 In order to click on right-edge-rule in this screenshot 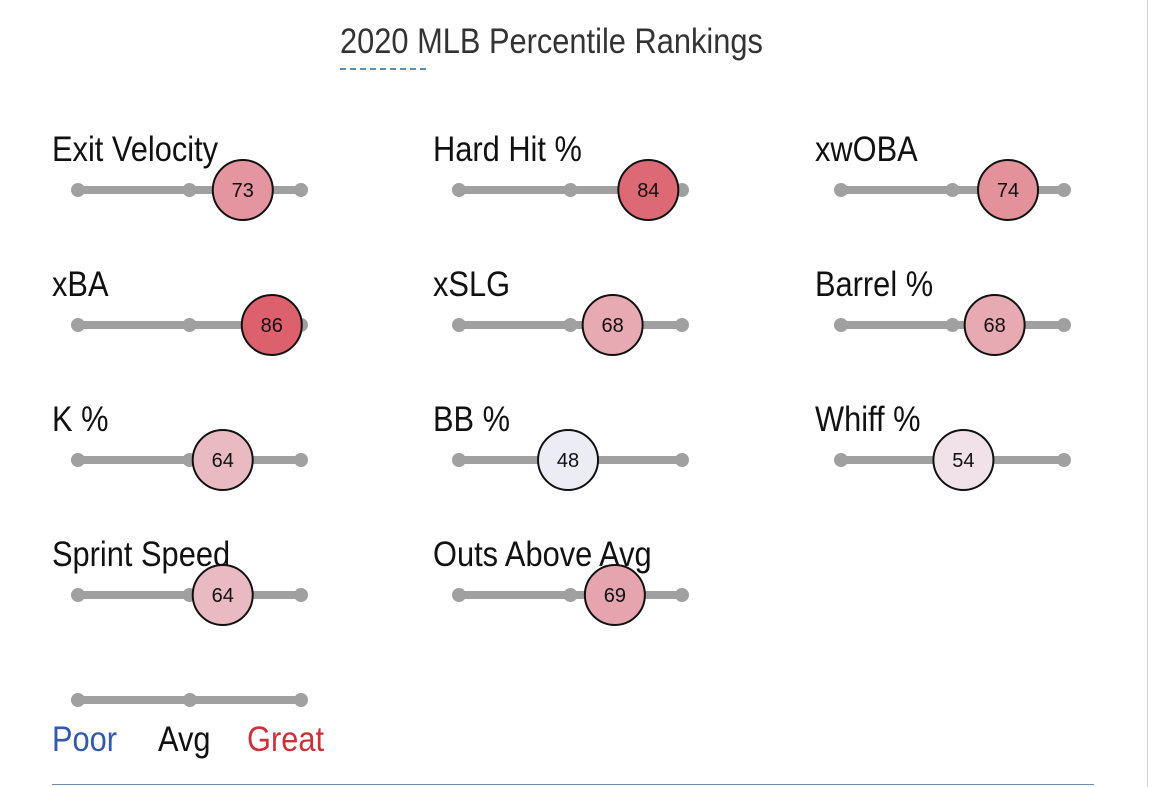, I will do `click(1147, 393)`.